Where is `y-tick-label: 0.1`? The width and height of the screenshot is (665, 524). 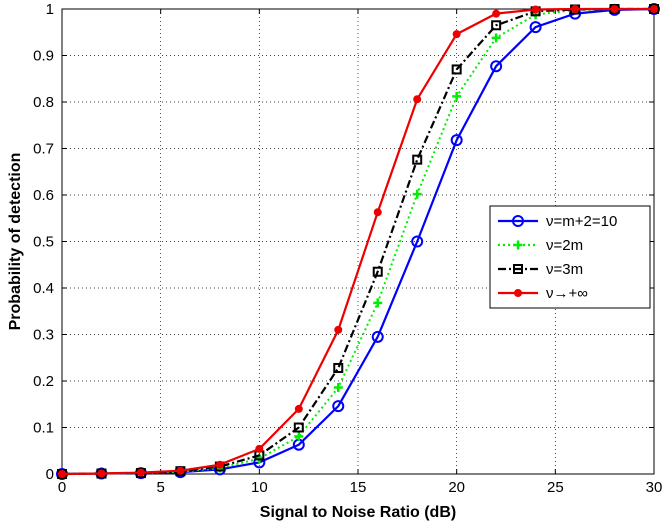
y-tick-label: 0.1 is located at coordinates (43, 428).